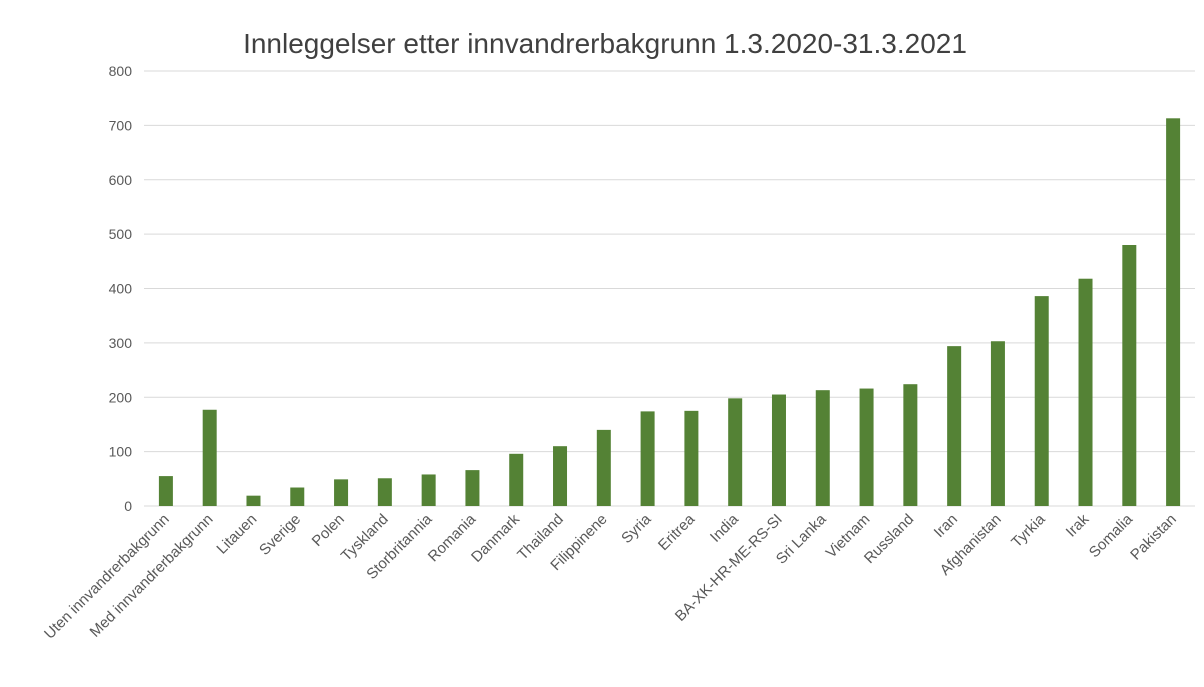 This screenshot has width=1204, height=687. I want to click on x-category-label: Litauen, so click(236, 534).